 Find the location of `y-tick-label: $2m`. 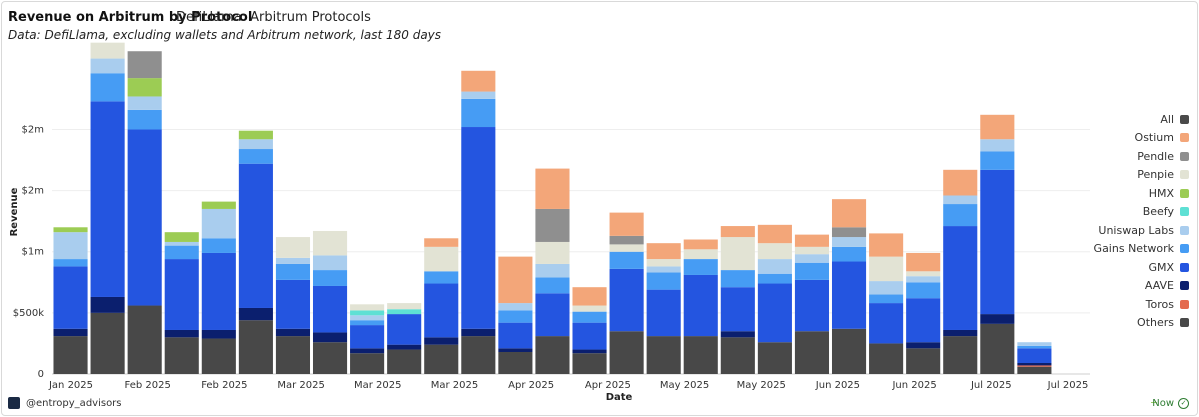

y-tick-label: $2m is located at coordinates (33, 129).